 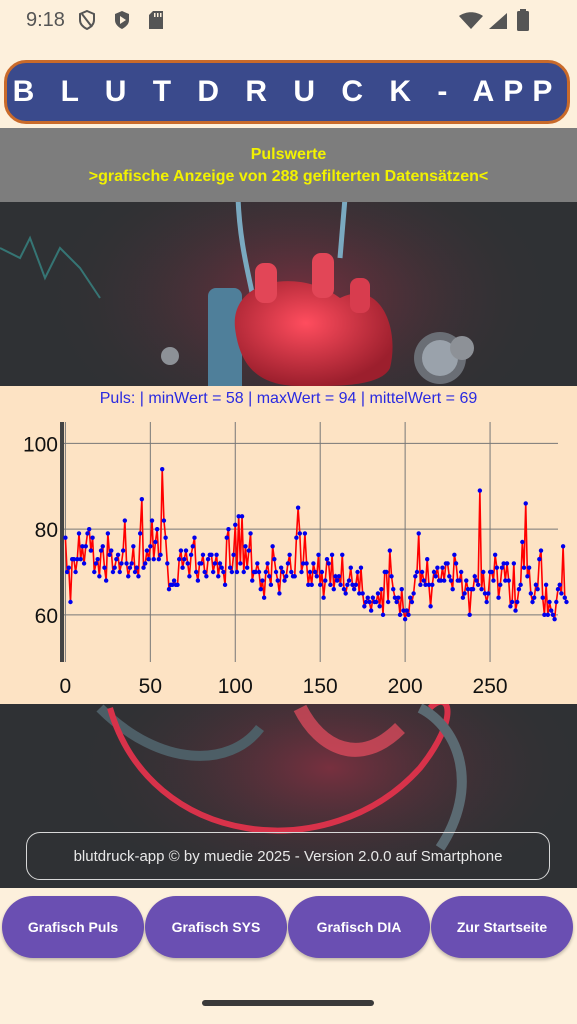 What do you see at coordinates (498, 21) in the screenshot?
I see `signal-icon` at bounding box center [498, 21].